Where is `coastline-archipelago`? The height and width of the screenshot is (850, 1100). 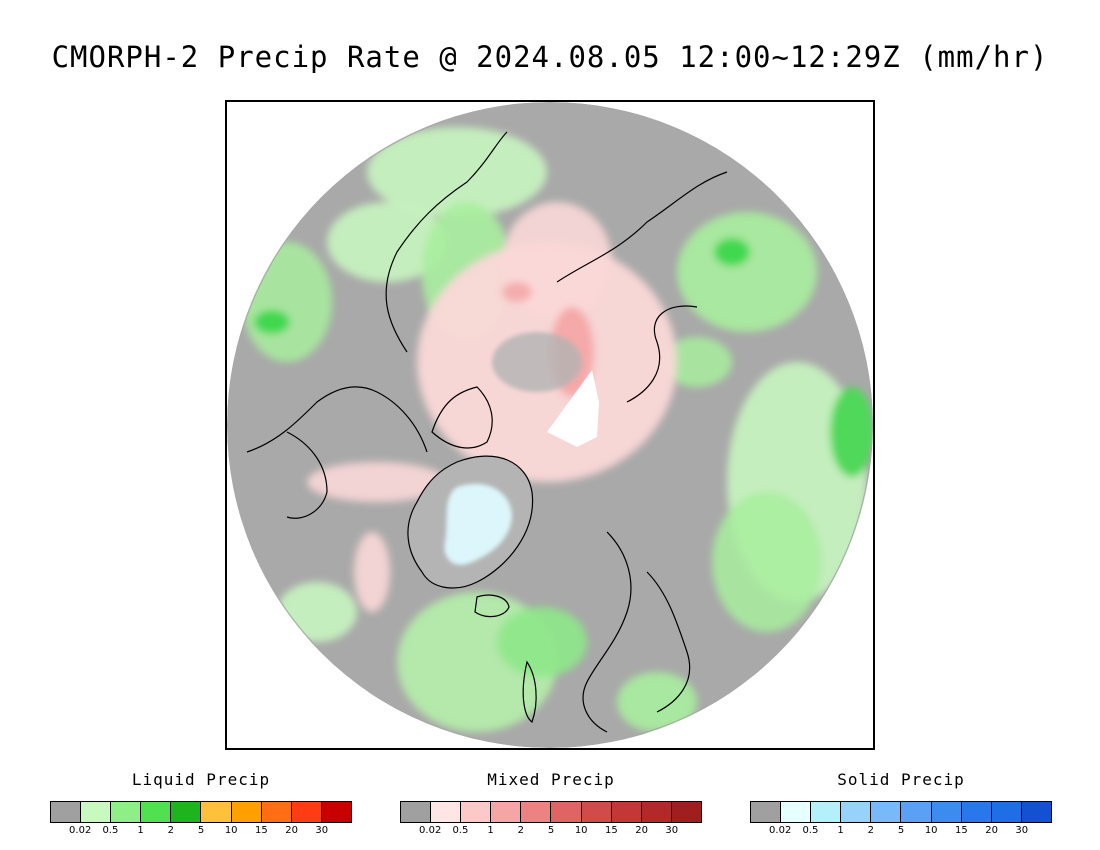
coastline-archipelago is located at coordinates (462, 417).